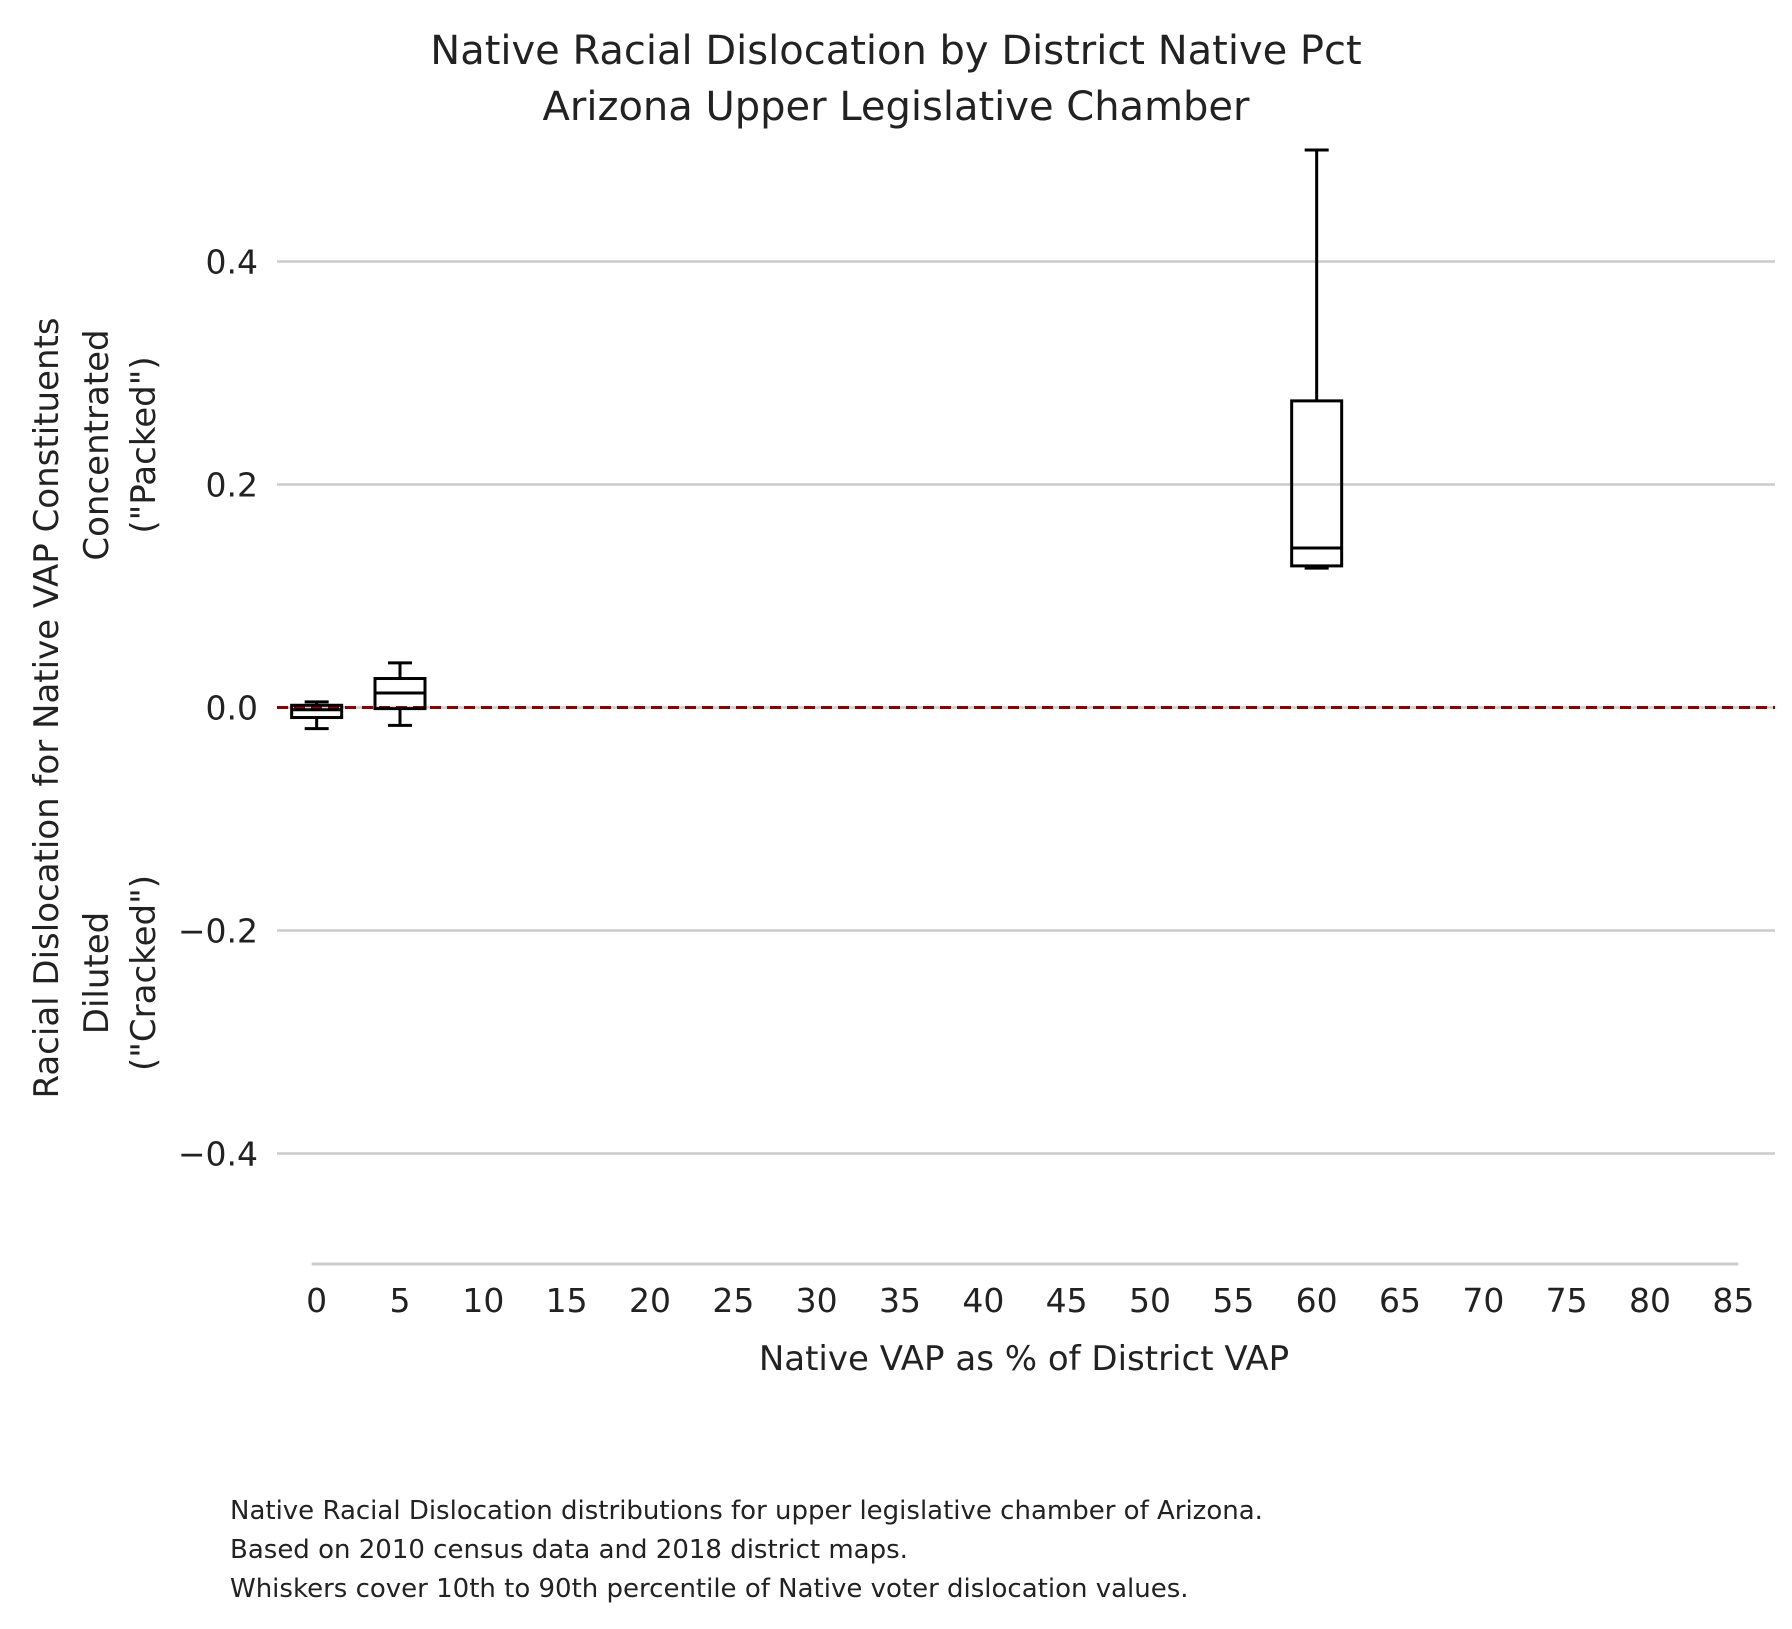 Image resolution: width=1792 pixels, height=1629 pixels. What do you see at coordinates (144, 973) in the screenshot?
I see `y-axis-label-cracked-2: ("Cracked")` at bounding box center [144, 973].